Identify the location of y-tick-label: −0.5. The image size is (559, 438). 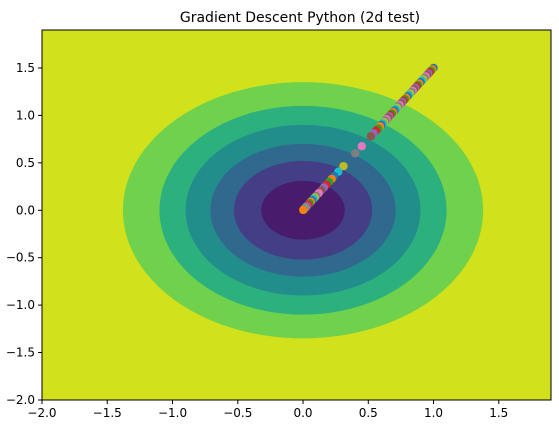
(20, 258).